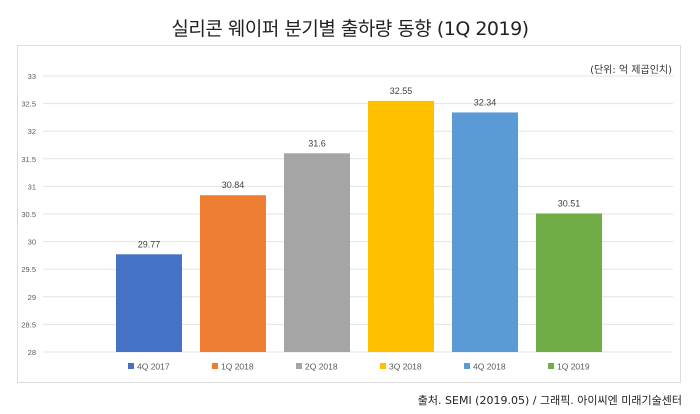 This screenshot has height=414, width=700. Describe the element at coordinates (28, 104) in the screenshot. I see `y-tick-label: 32.5` at that location.